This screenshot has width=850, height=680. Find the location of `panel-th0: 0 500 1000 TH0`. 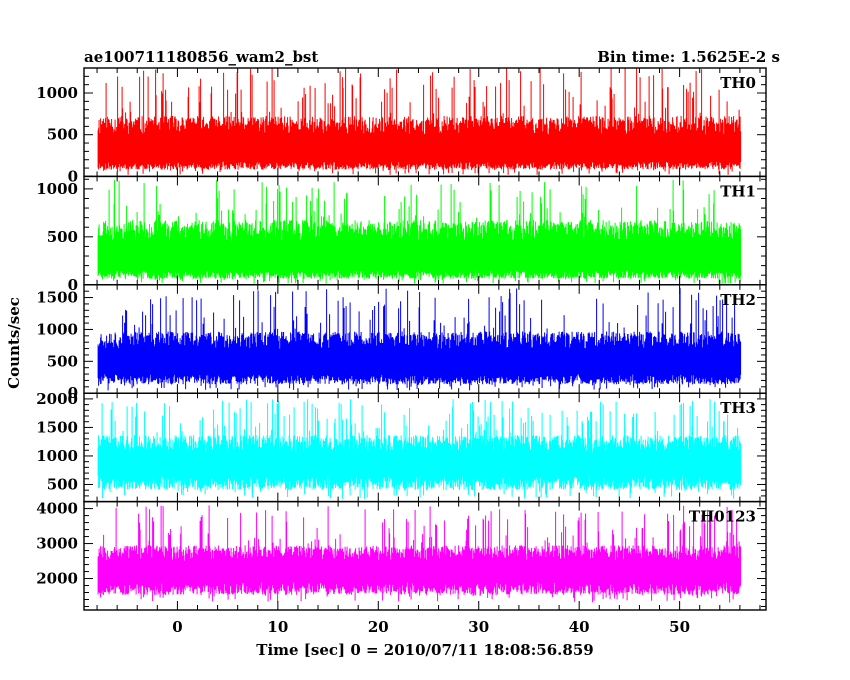

panel-th0: 0 500 1000 TH0 is located at coordinates (401, 126).